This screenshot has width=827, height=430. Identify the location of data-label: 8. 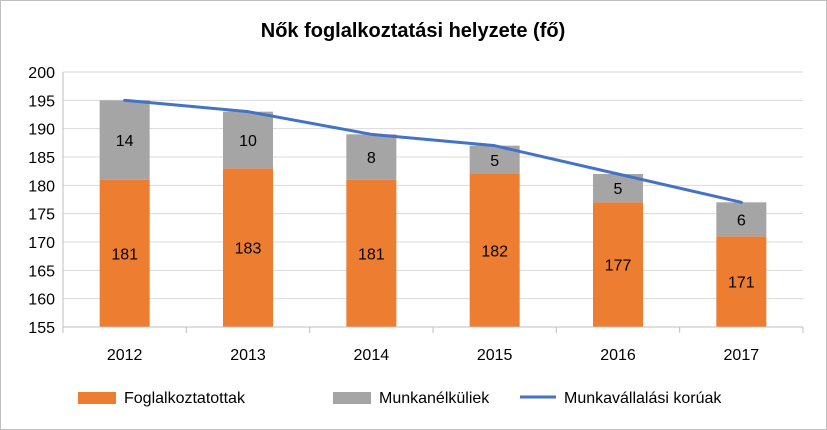
(371, 158).